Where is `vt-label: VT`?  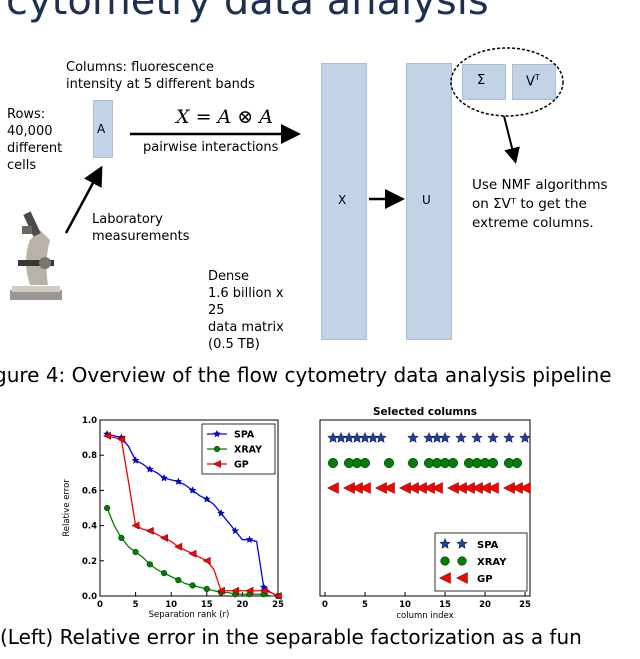 vt-label: VT is located at coordinates (533, 81).